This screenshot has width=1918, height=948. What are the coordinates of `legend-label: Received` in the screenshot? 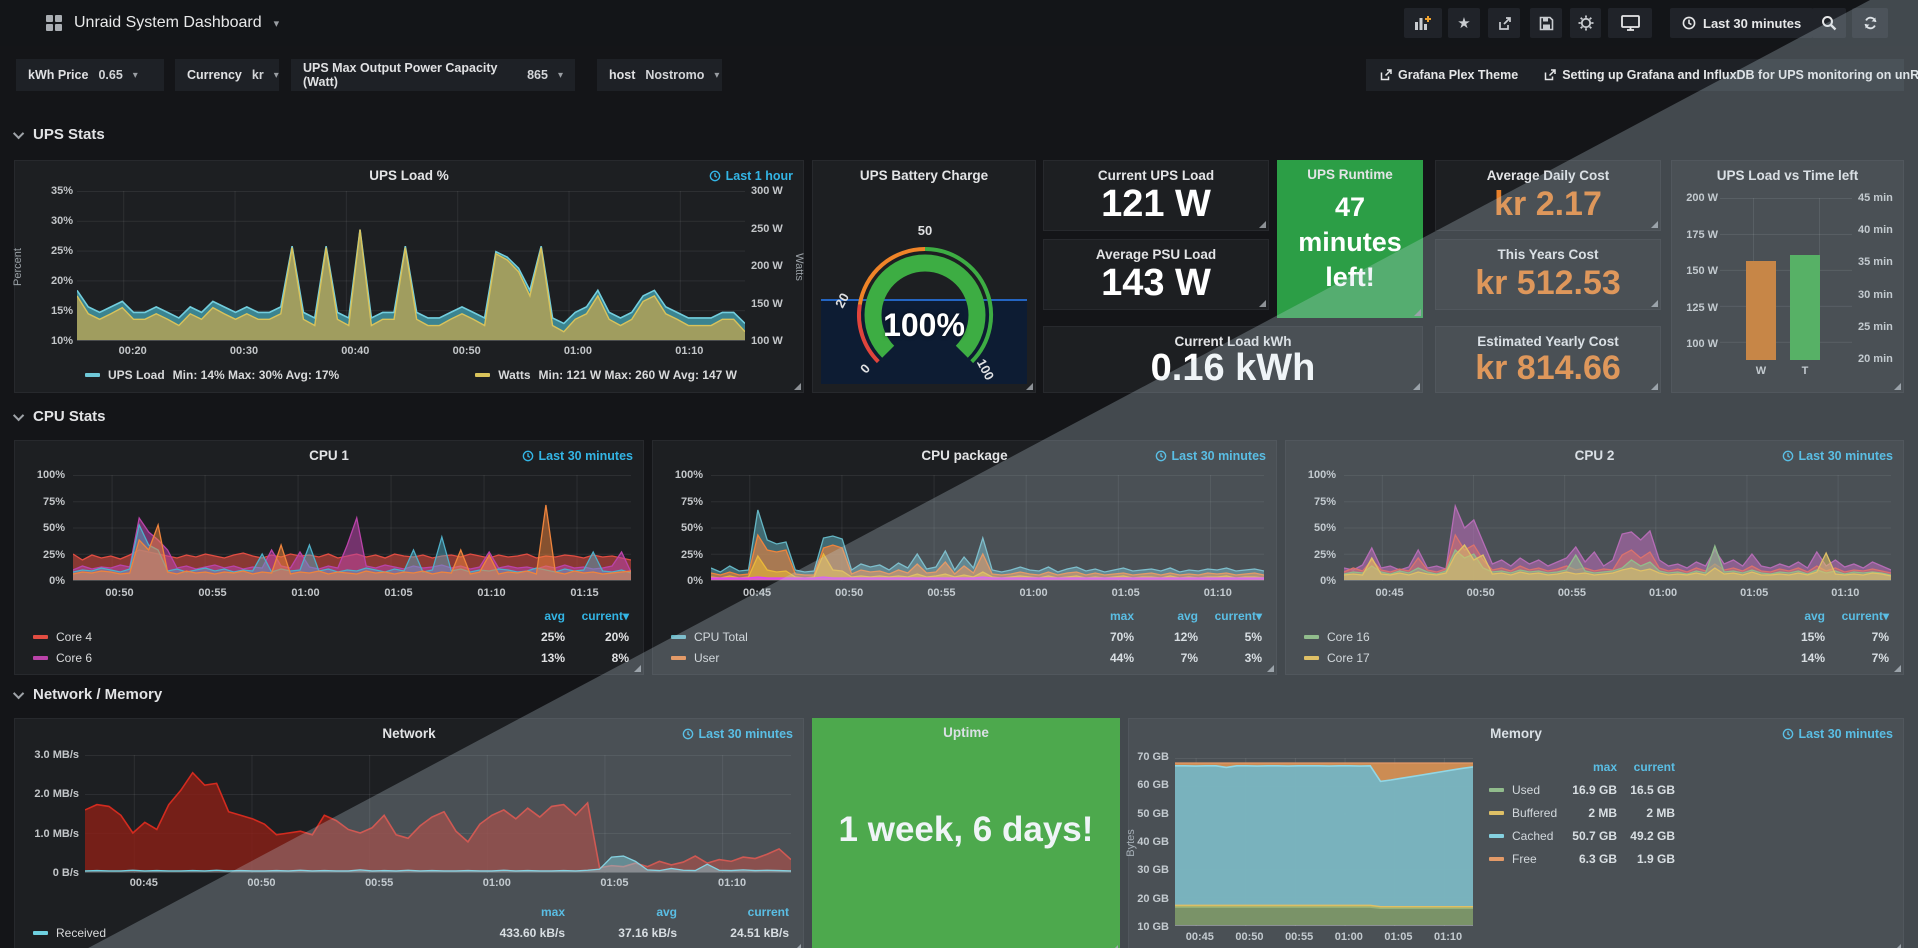 It's located at (81, 932).